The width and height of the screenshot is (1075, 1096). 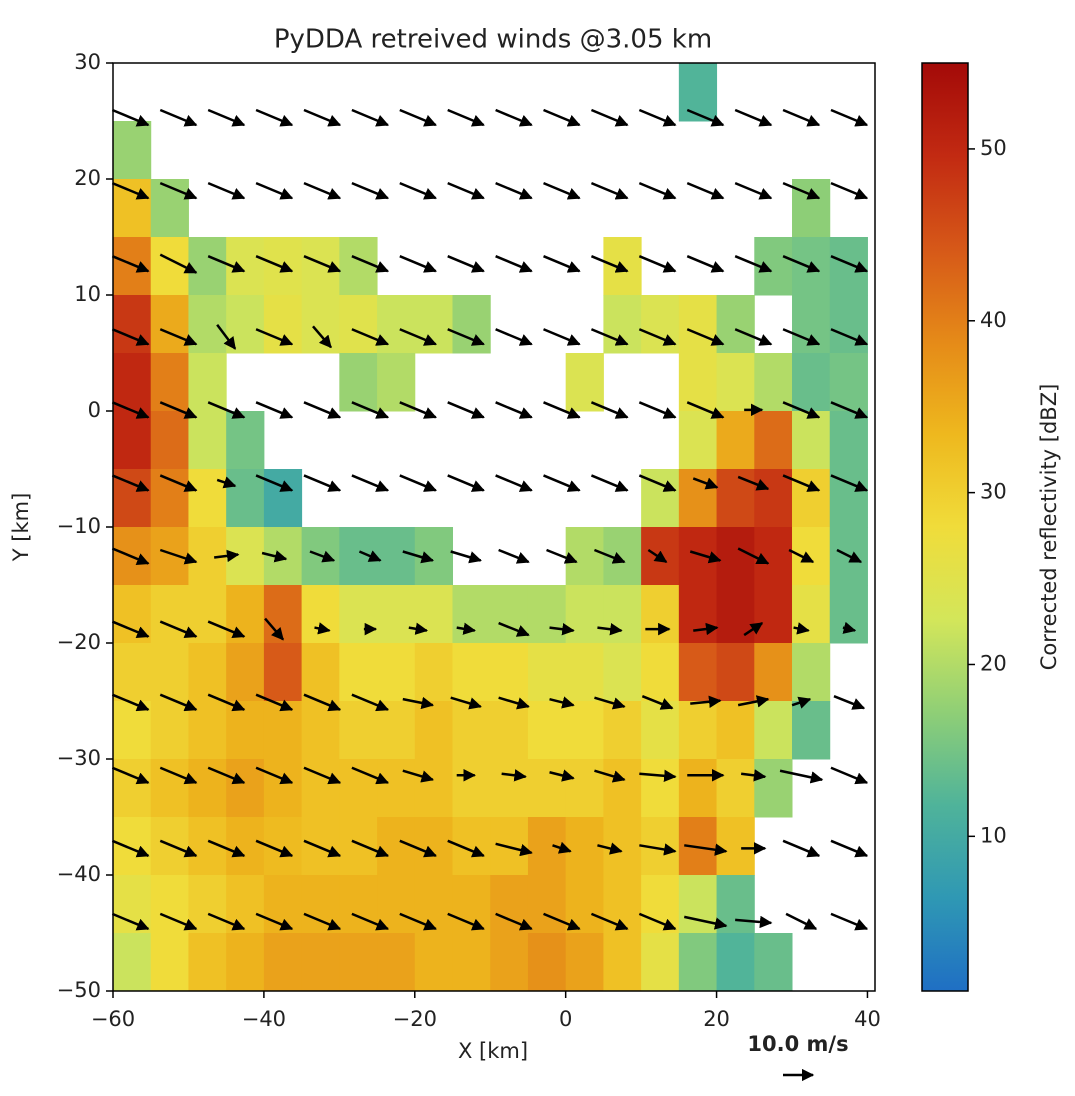 What do you see at coordinates (493, 1051) in the screenshot?
I see `x-axis-label: X [km]` at bounding box center [493, 1051].